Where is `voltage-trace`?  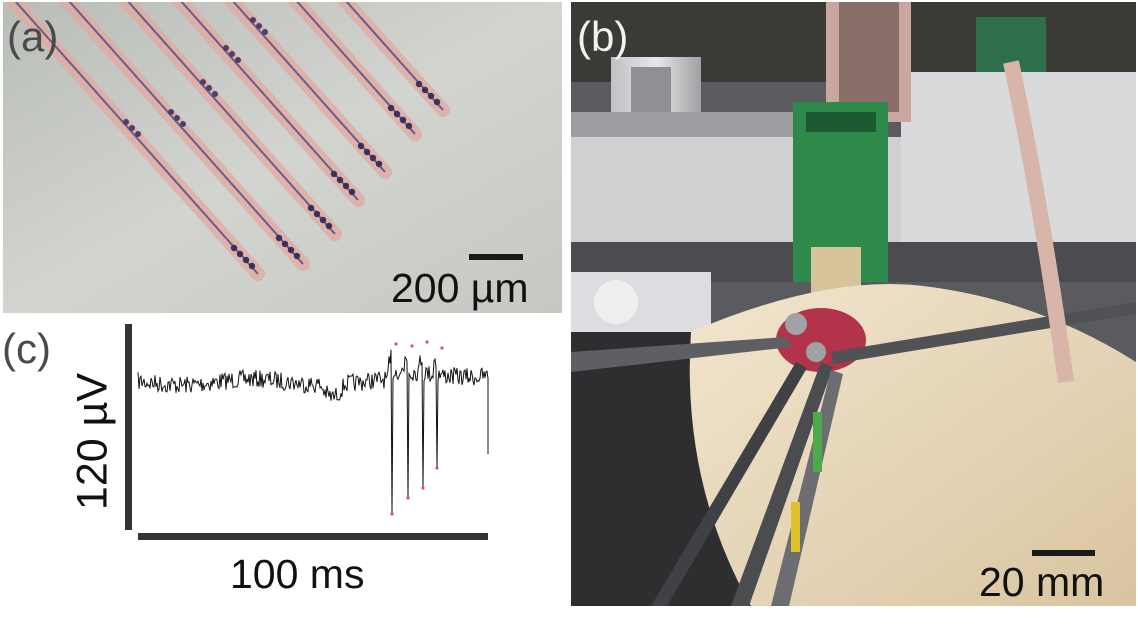 voltage-trace is located at coordinates (313, 432).